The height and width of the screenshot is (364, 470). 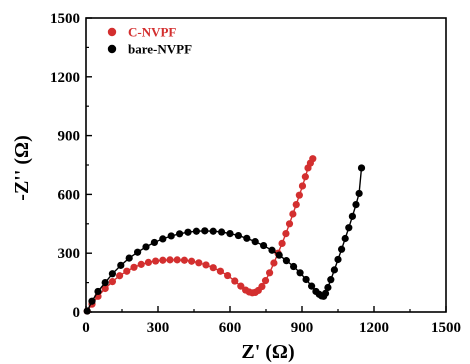 What do you see at coordinates (86, 328) in the screenshot?
I see `x-tick-label: 0` at bounding box center [86, 328].